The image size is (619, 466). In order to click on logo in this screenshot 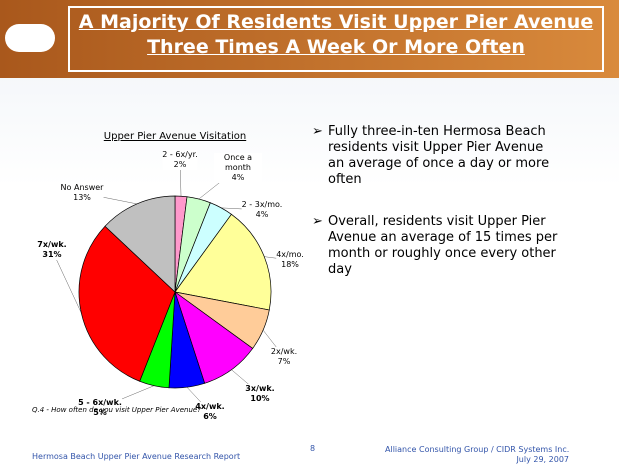, I will do `click(30, 38)`.